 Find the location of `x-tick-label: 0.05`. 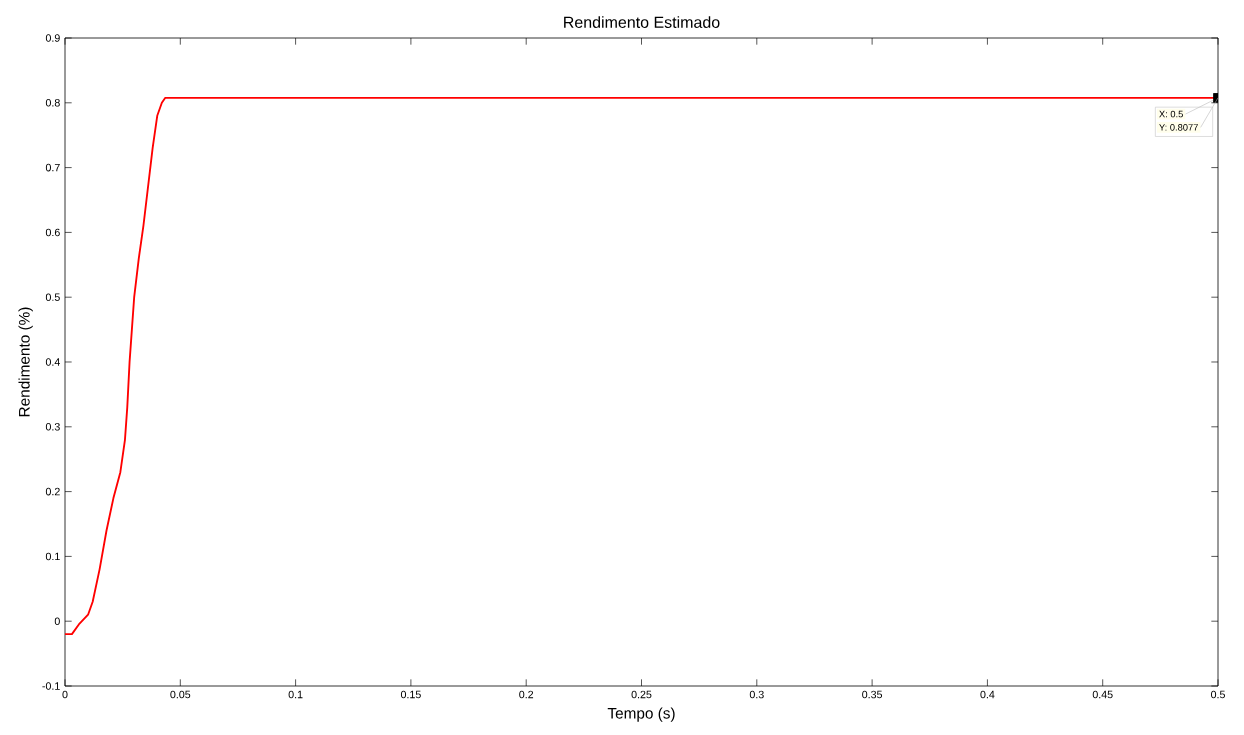

x-tick-label: 0.05 is located at coordinates (180, 694).